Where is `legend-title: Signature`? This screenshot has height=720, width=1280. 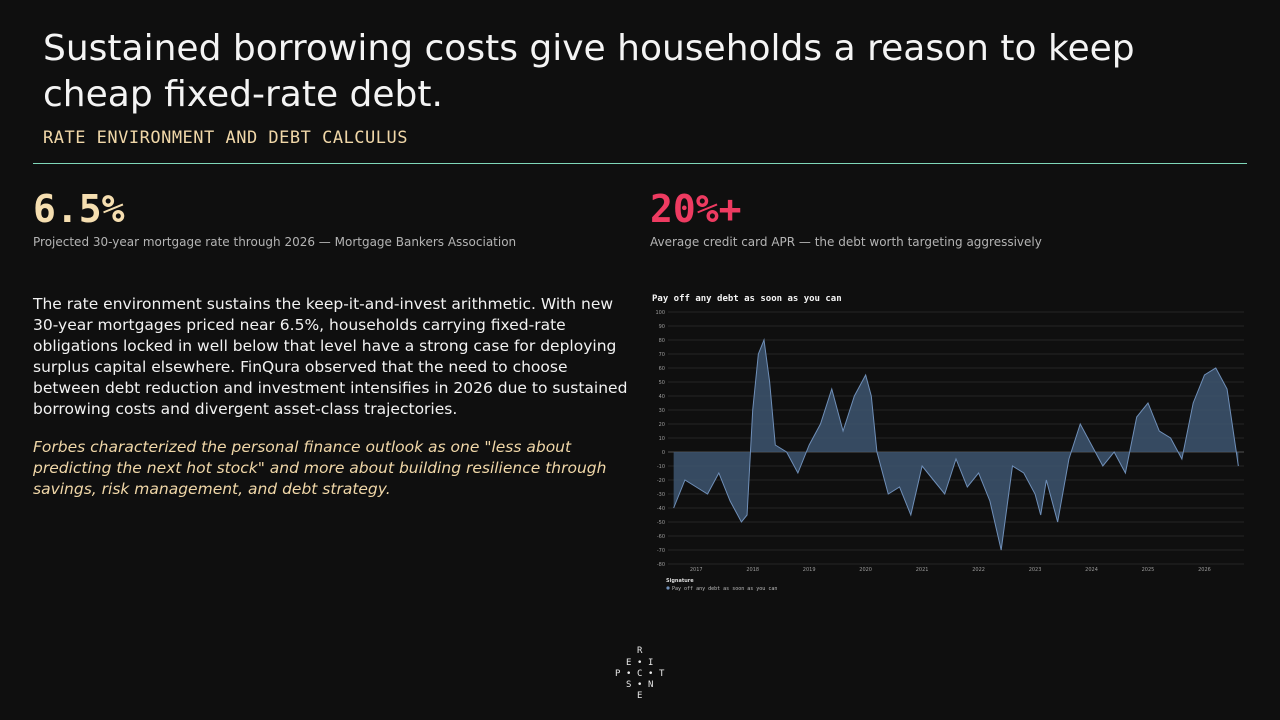 legend-title: Signature is located at coordinates (680, 581).